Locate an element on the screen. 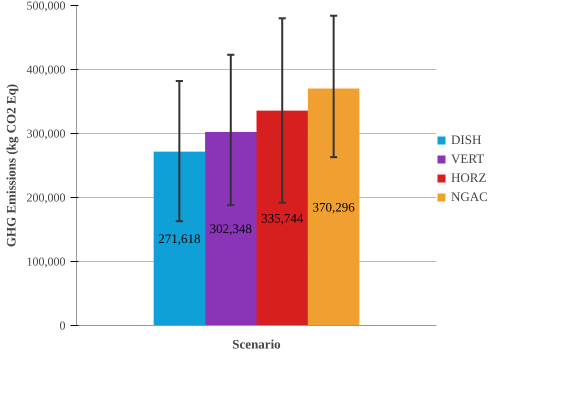  y-tick-label: 500,000 is located at coordinates (46, 6).